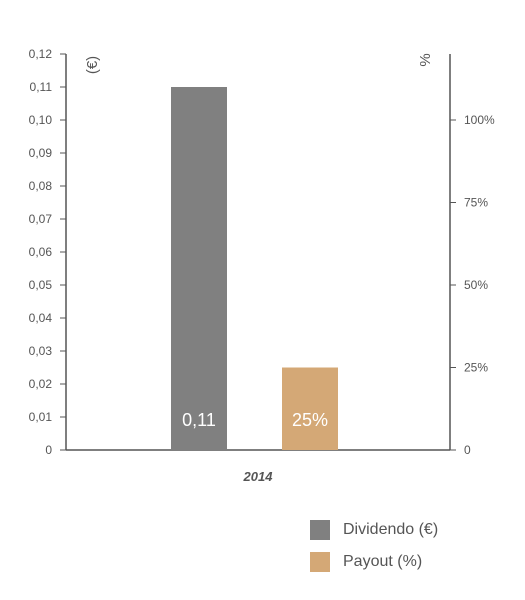  Describe the element at coordinates (310, 420) in the screenshot. I see `data-label-payout: 25%` at that location.